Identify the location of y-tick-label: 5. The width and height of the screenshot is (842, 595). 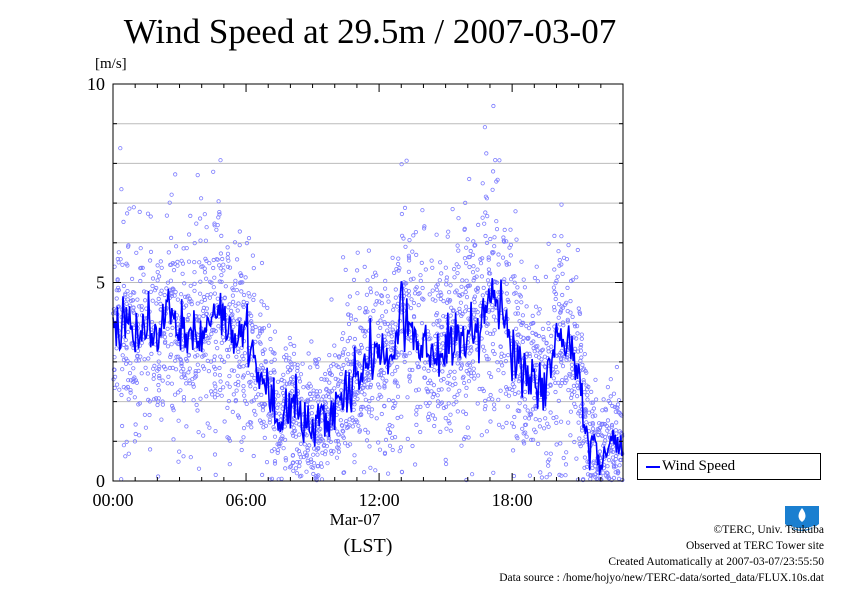
(100, 283).